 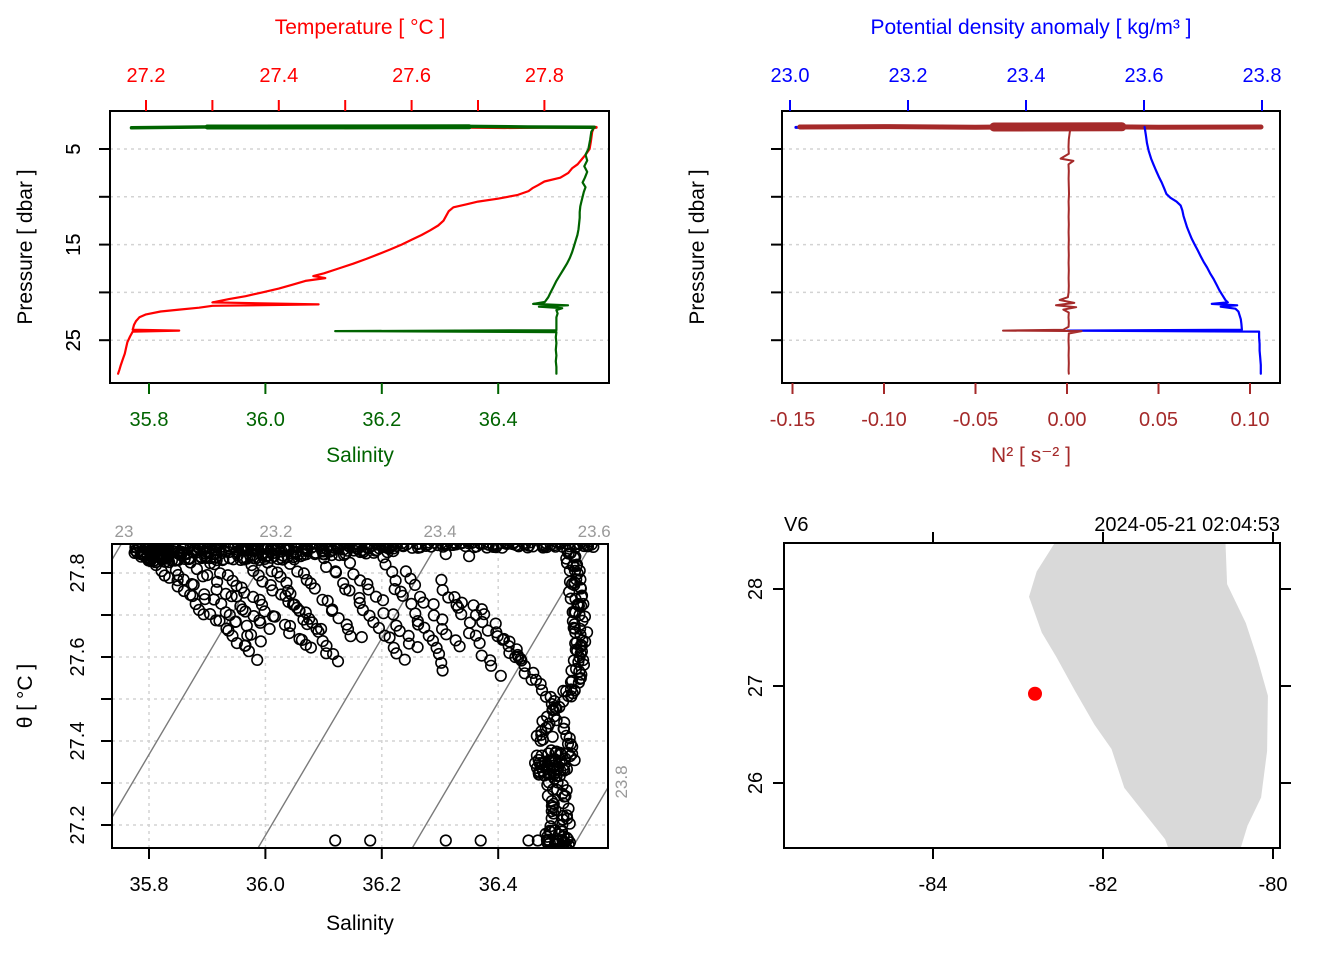 I want to click on tick-label: 26, so click(x=756, y=783).